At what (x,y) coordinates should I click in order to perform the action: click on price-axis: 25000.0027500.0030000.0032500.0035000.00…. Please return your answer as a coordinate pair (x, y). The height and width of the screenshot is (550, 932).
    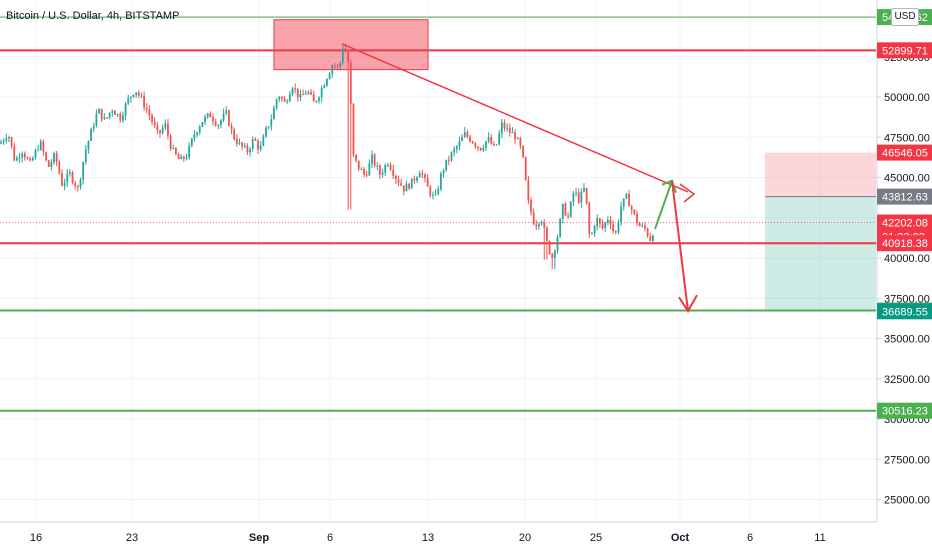
    Looking at the image, I should click on (904, 275).